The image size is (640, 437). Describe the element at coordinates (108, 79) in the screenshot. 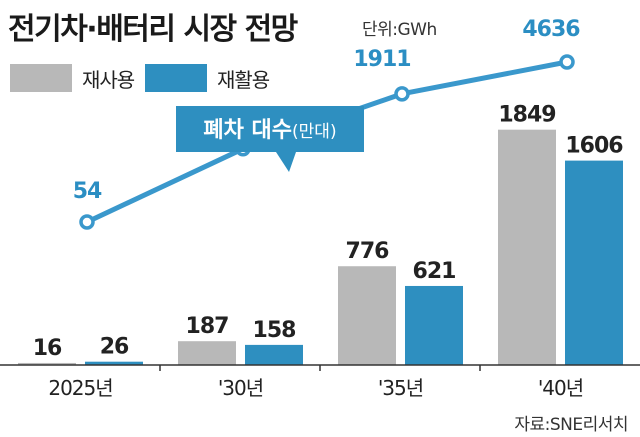

I see `legend-label-reuse: 재사용` at that location.